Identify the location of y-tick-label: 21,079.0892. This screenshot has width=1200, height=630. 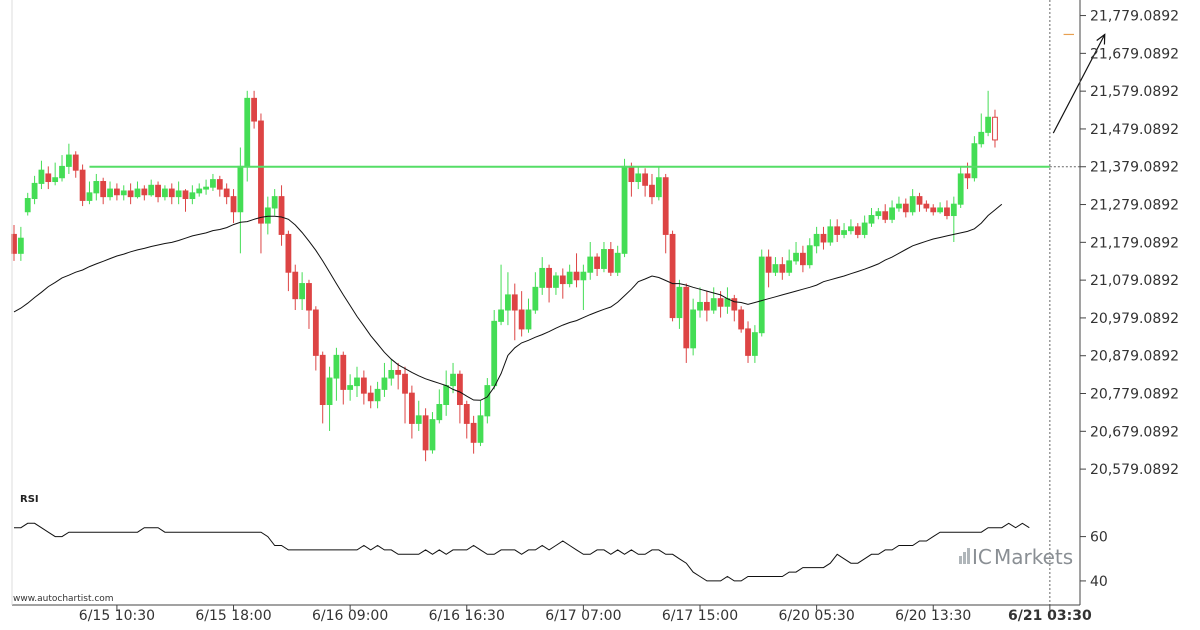
(1134, 281).